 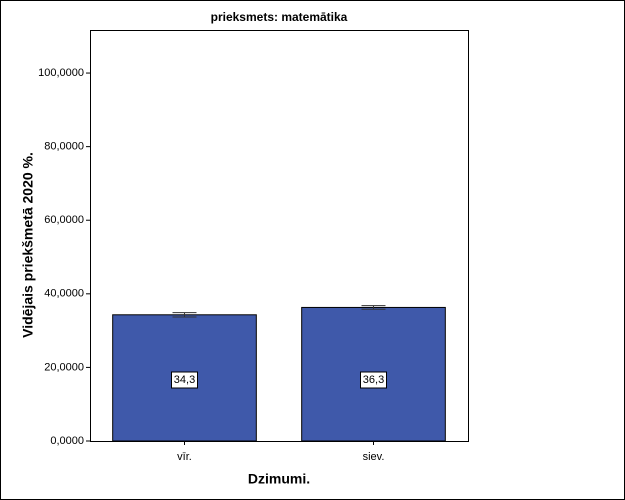 What do you see at coordinates (184, 457) in the screenshot?
I see `x-tick-label: vīr.` at bounding box center [184, 457].